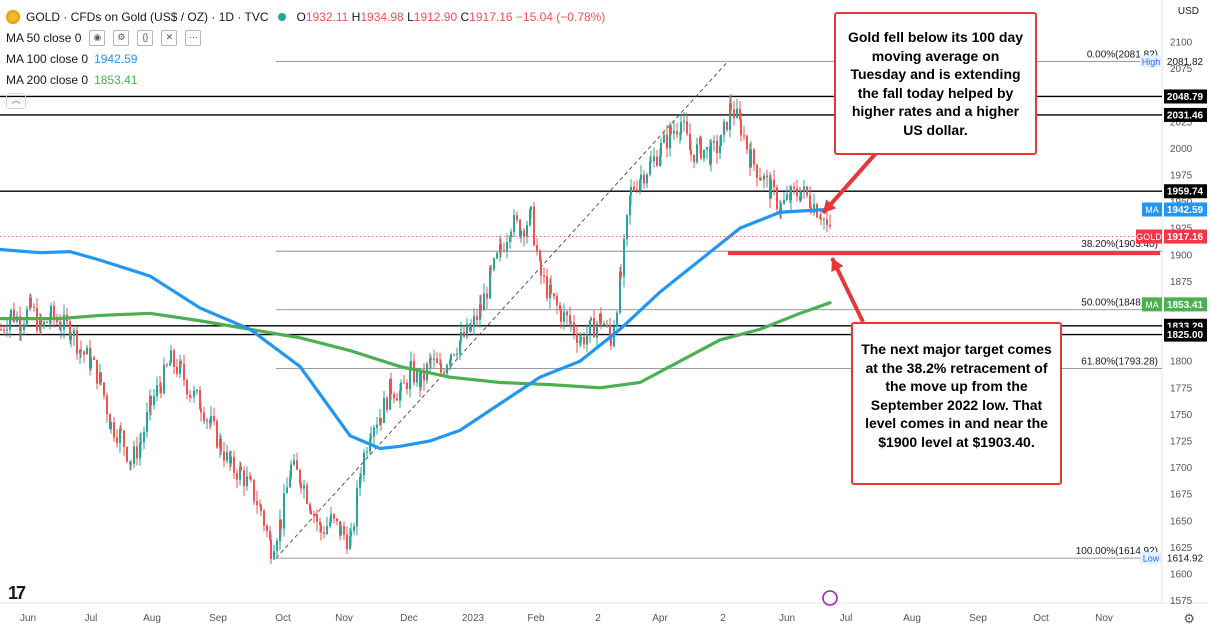 Image resolution: width=1209 pixels, height=638 pixels. I want to click on close-icon: ✕, so click(169, 37).